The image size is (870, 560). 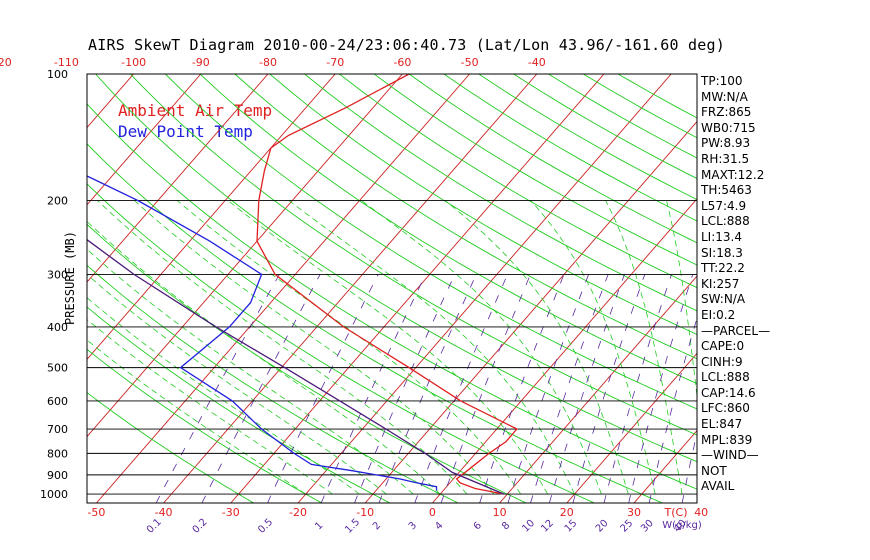 I want to click on bottom-temp-tick-label: 0, so click(x=432, y=512).